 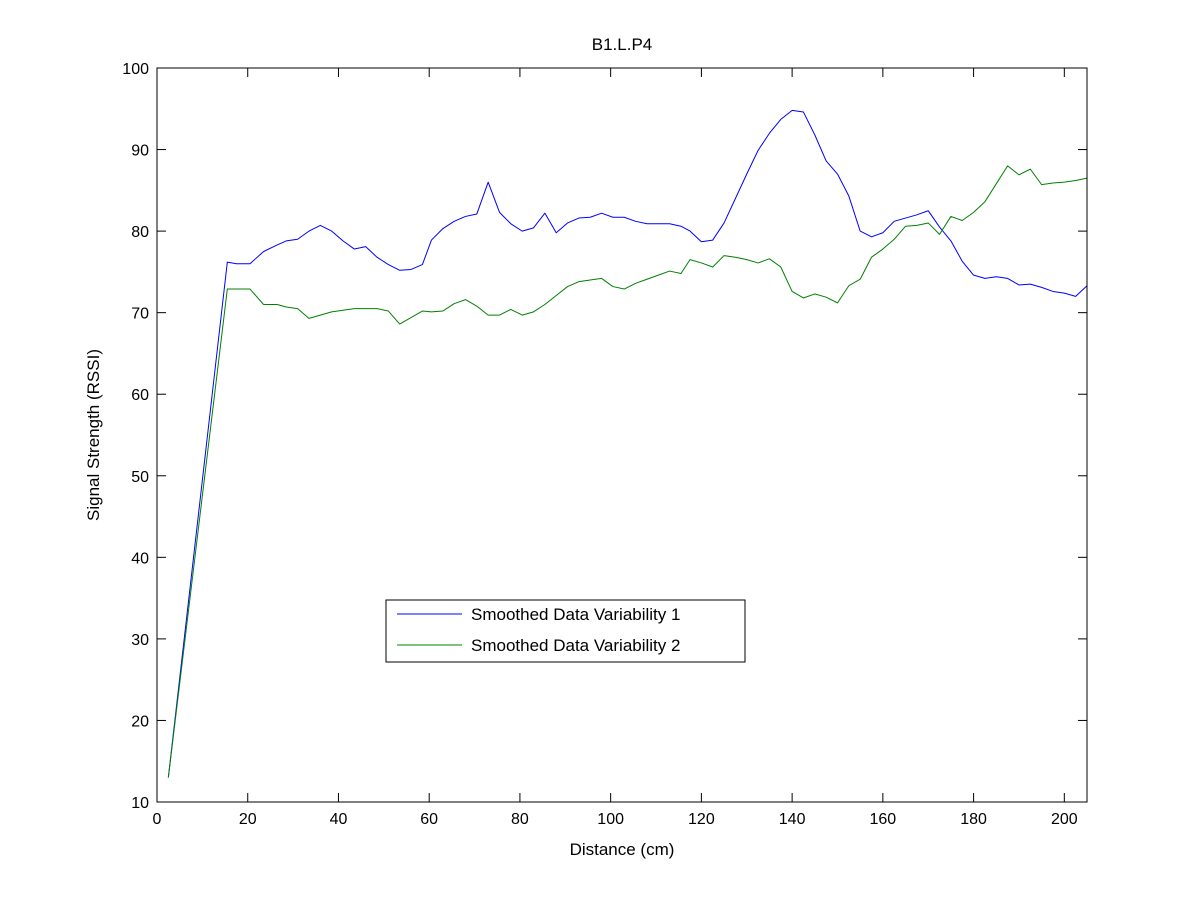 What do you see at coordinates (140, 640) in the screenshot?
I see `y-tick-label: 30` at bounding box center [140, 640].